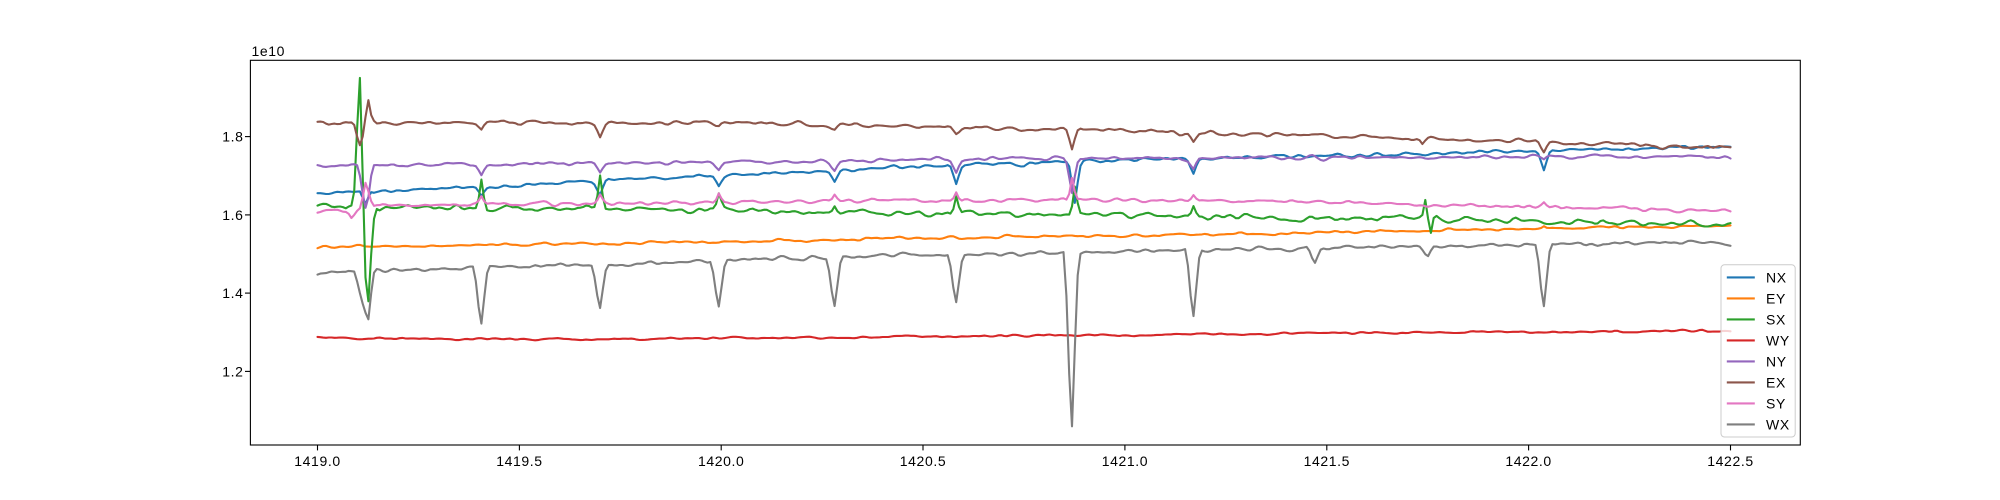  Describe the element at coordinates (1776, 320) in the screenshot. I see `svg-text: SX` at that location.